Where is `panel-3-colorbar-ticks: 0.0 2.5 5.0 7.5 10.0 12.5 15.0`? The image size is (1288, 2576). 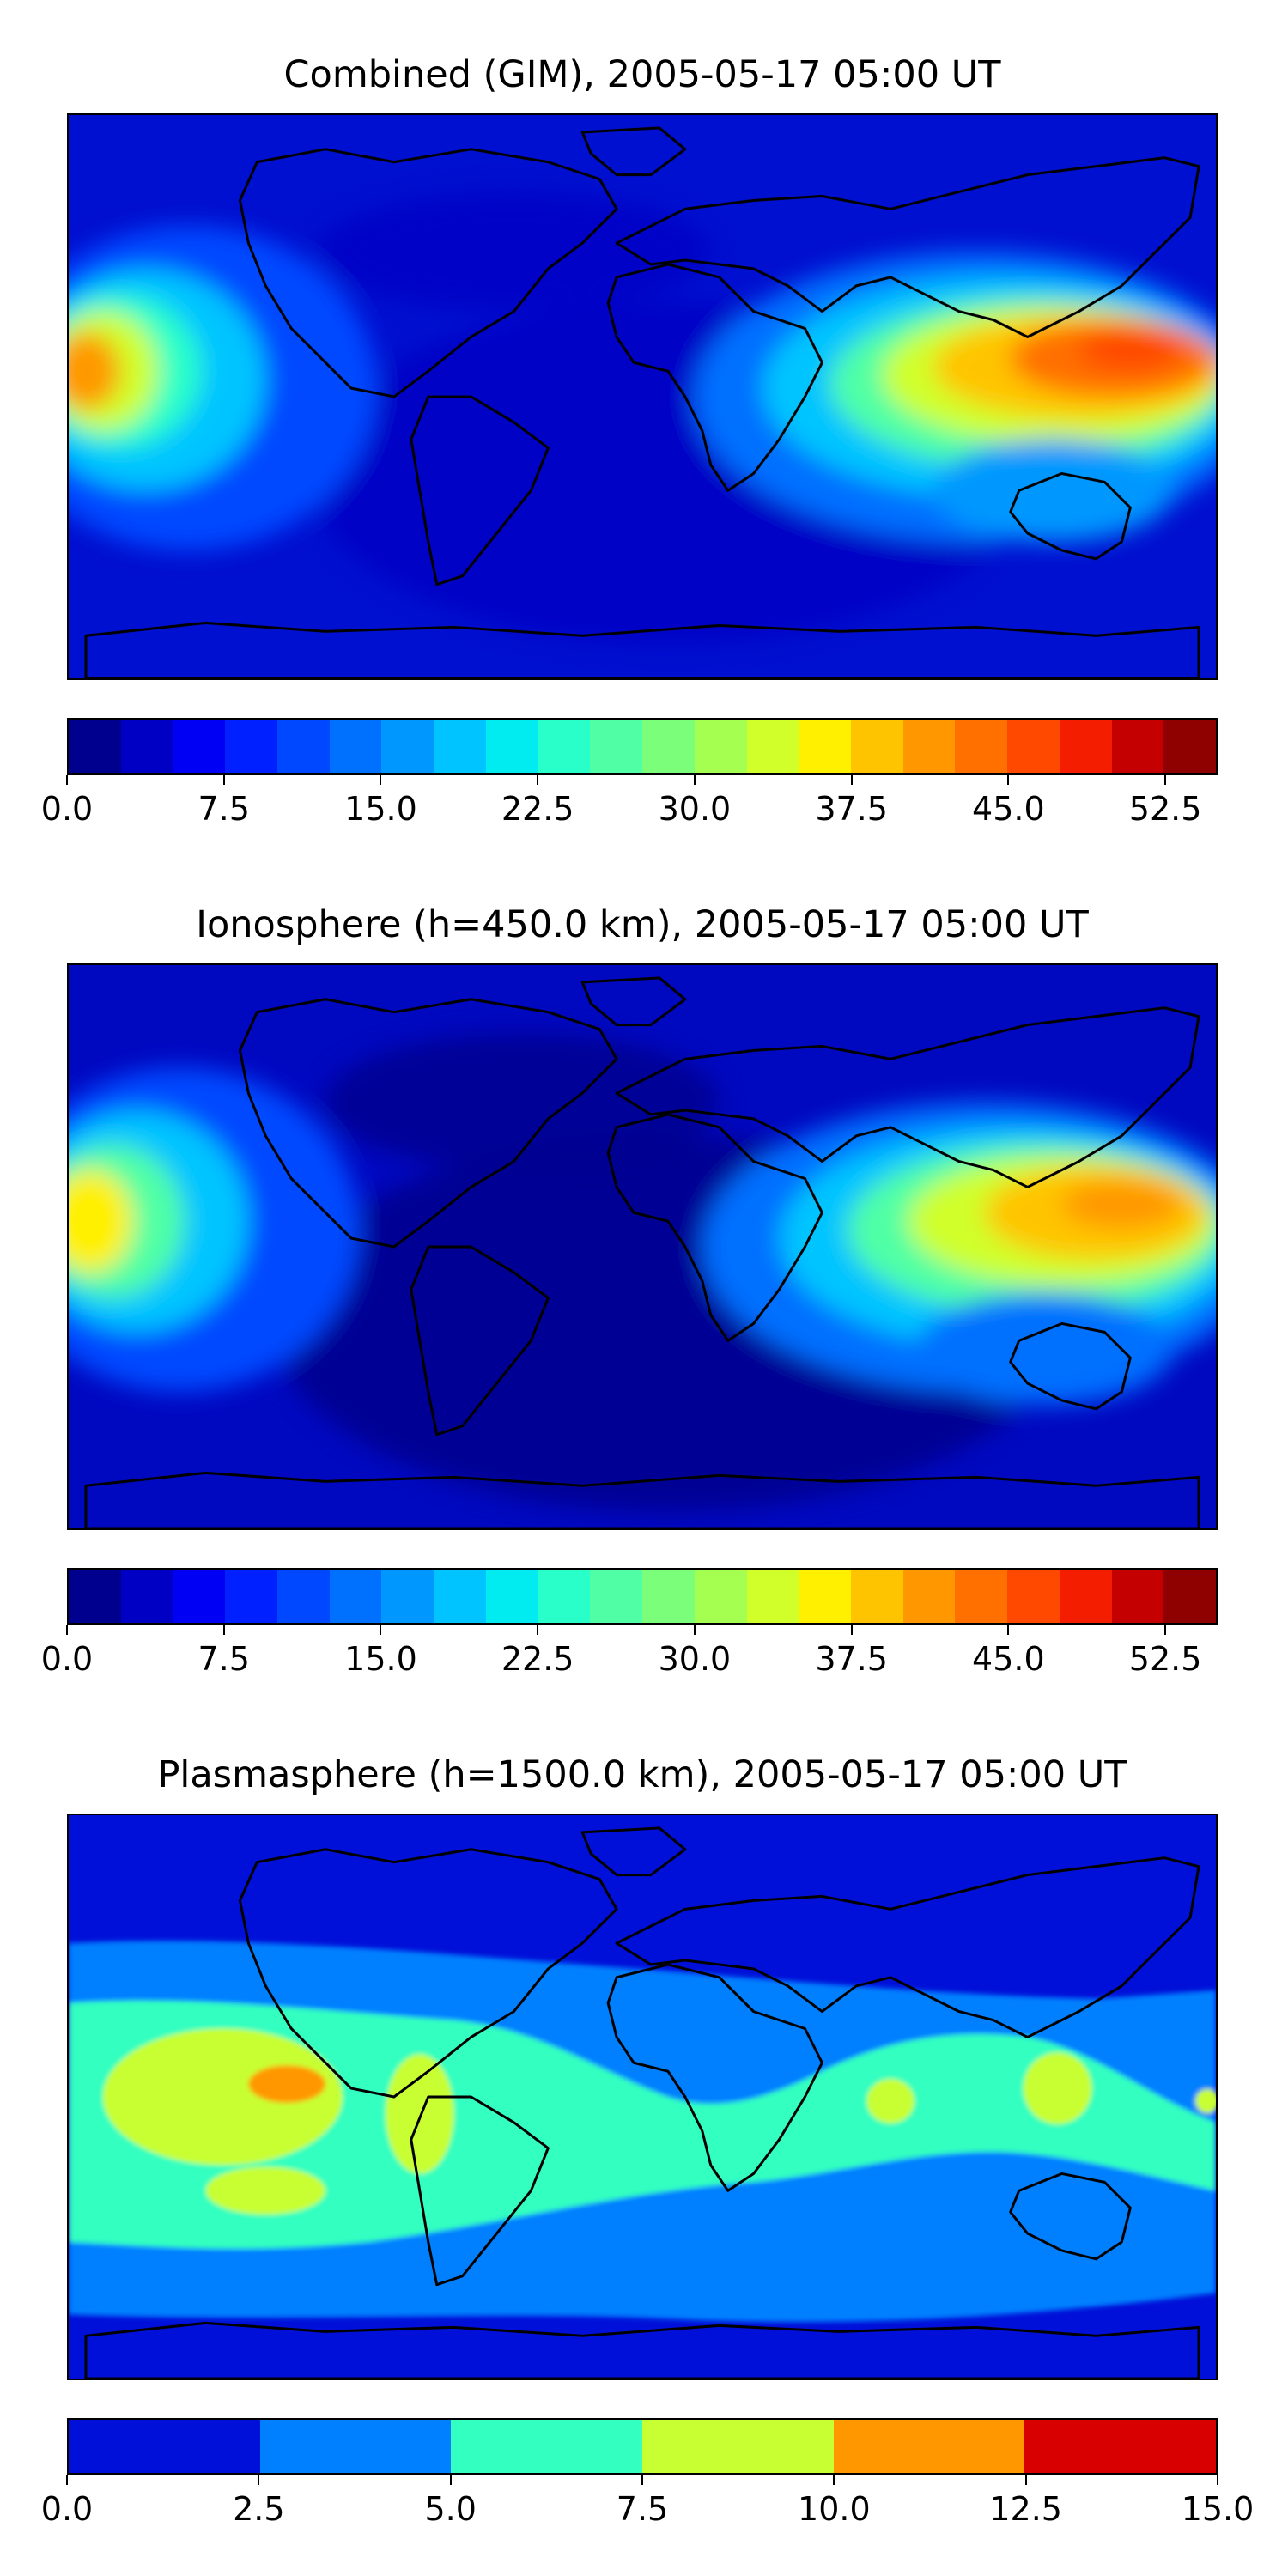
panel-3-colorbar-ticks: 0.0 2.5 5.0 7.5 10.0 12.5 15.0 is located at coordinates (647, 2505).